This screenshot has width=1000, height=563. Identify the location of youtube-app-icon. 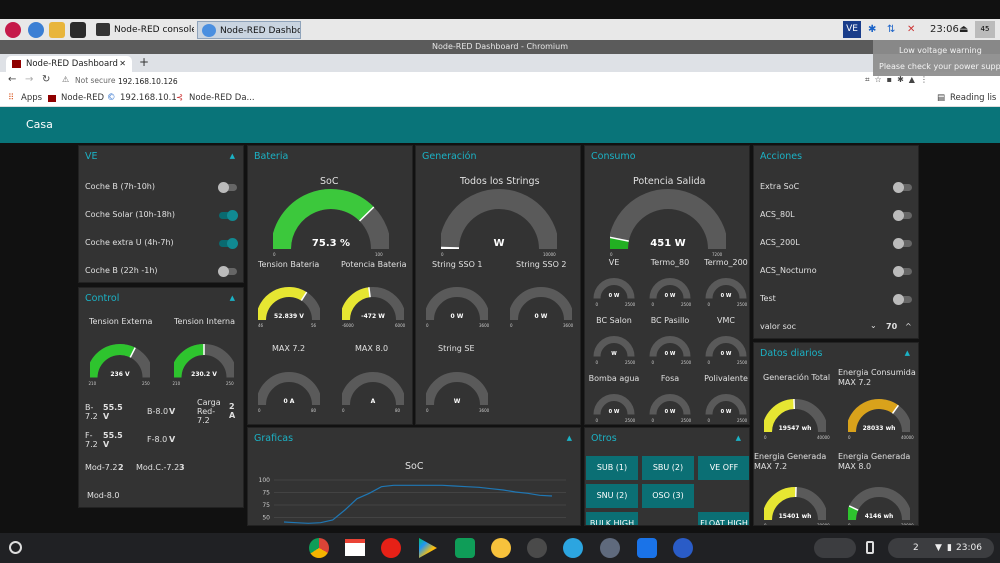
(391, 548).